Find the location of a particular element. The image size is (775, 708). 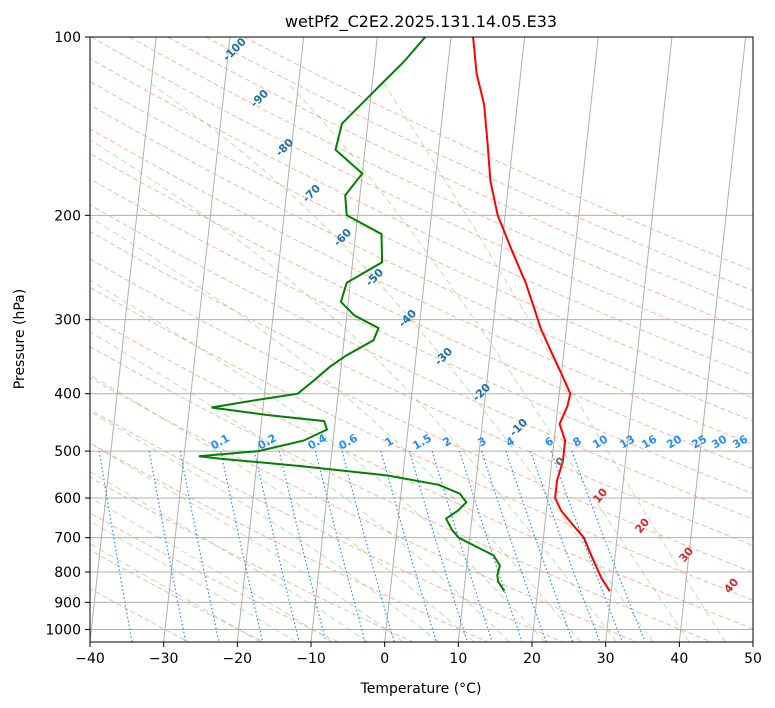

x-tick-label: 20 is located at coordinates (532, 659).